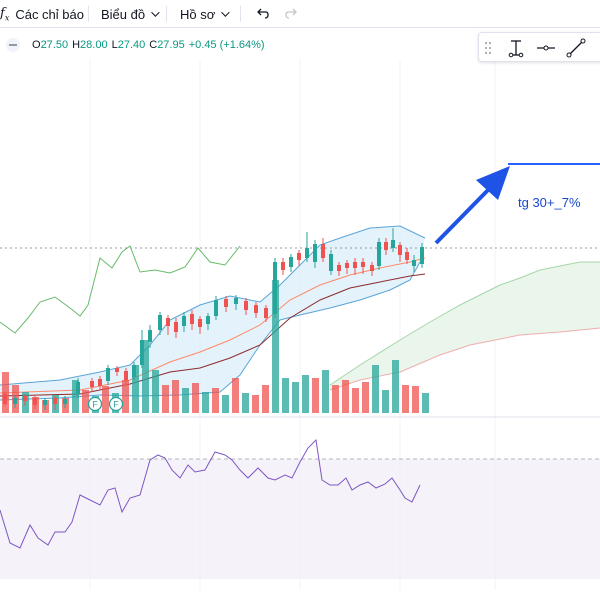 The height and width of the screenshot is (600, 600). I want to click on drawing-toolbar, so click(539, 47).